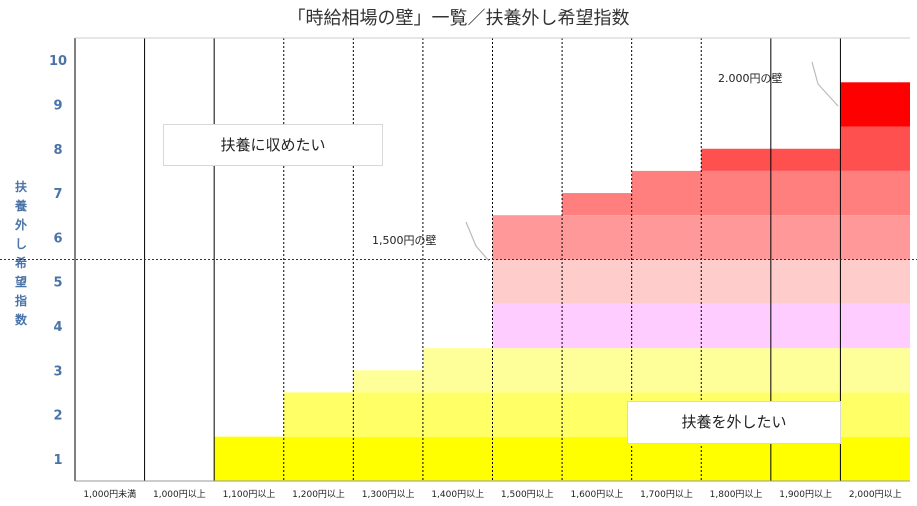 The image size is (917, 506). I want to click on y-tick-label-8: 8, so click(57, 150).